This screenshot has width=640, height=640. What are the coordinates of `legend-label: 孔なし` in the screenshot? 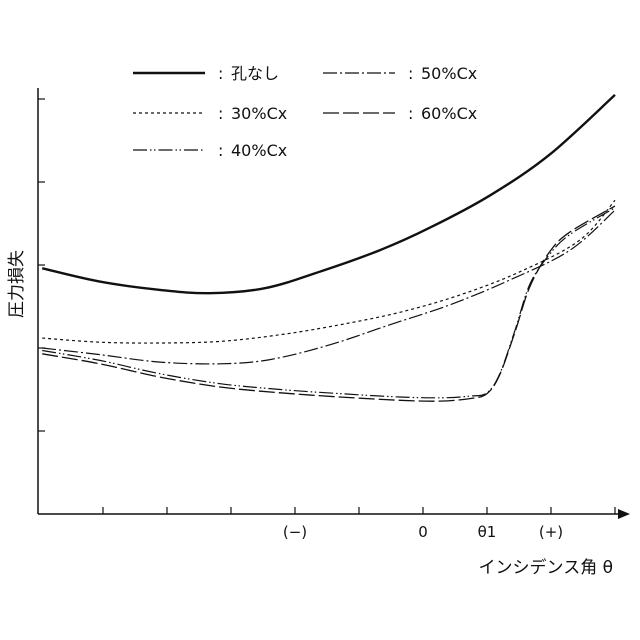 It's located at (255, 73).